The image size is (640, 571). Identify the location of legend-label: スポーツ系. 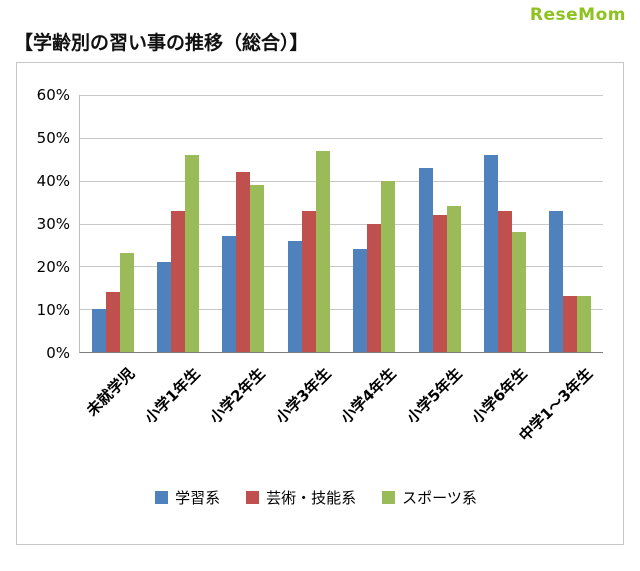
(439, 498).